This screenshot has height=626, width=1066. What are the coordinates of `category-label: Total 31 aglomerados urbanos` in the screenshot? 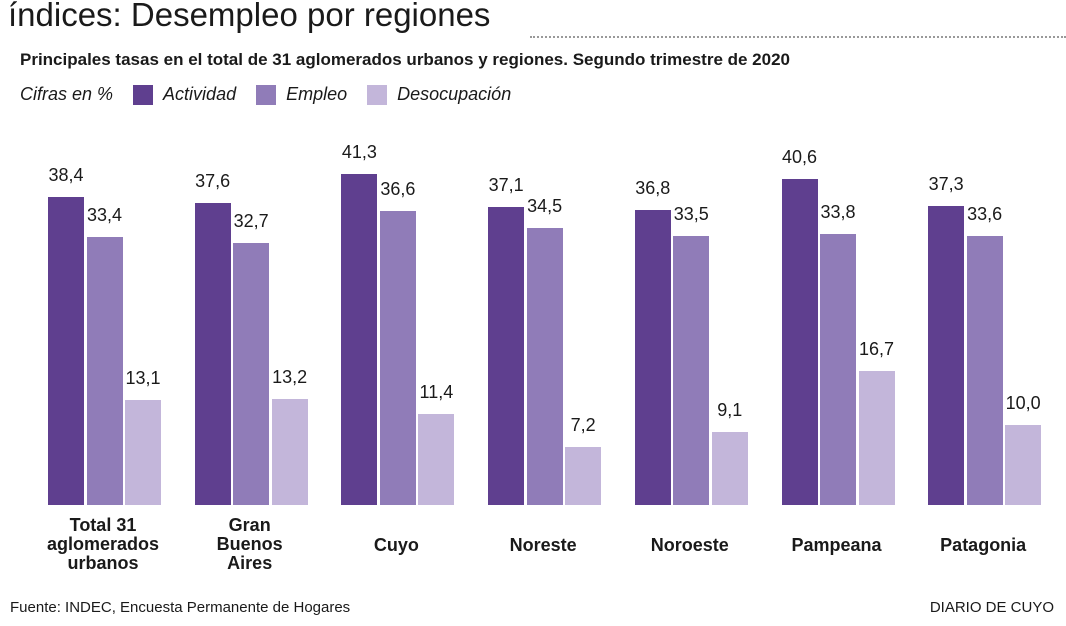 It's located at (103, 544).